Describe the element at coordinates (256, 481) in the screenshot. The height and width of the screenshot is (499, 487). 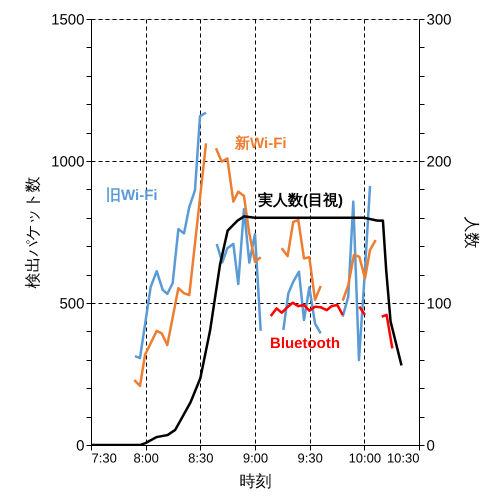
I see `x-axis-title: 時刻` at that location.